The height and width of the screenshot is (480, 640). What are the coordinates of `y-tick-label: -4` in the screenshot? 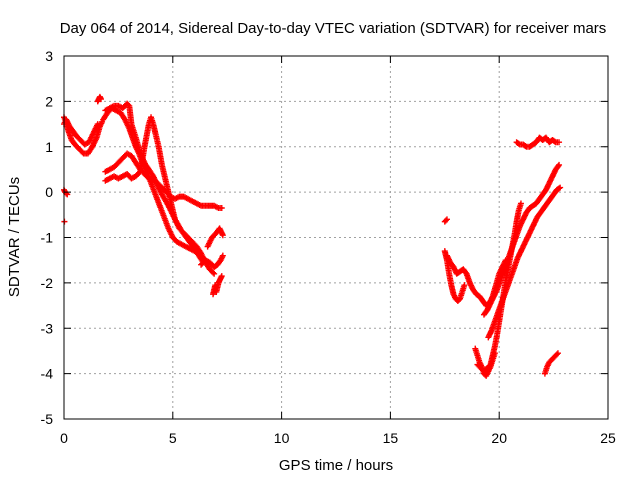 It's located at (47, 374).